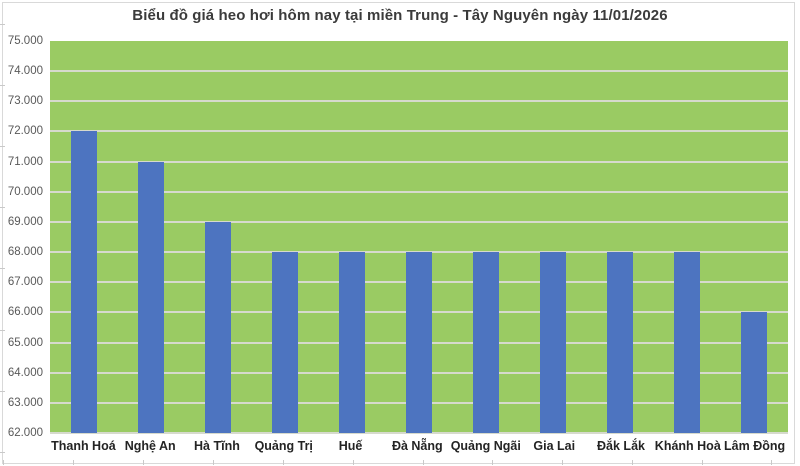  What do you see at coordinates (25, 131) in the screenshot?
I see `y-tick-label: 72.000` at bounding box center [25, 131].